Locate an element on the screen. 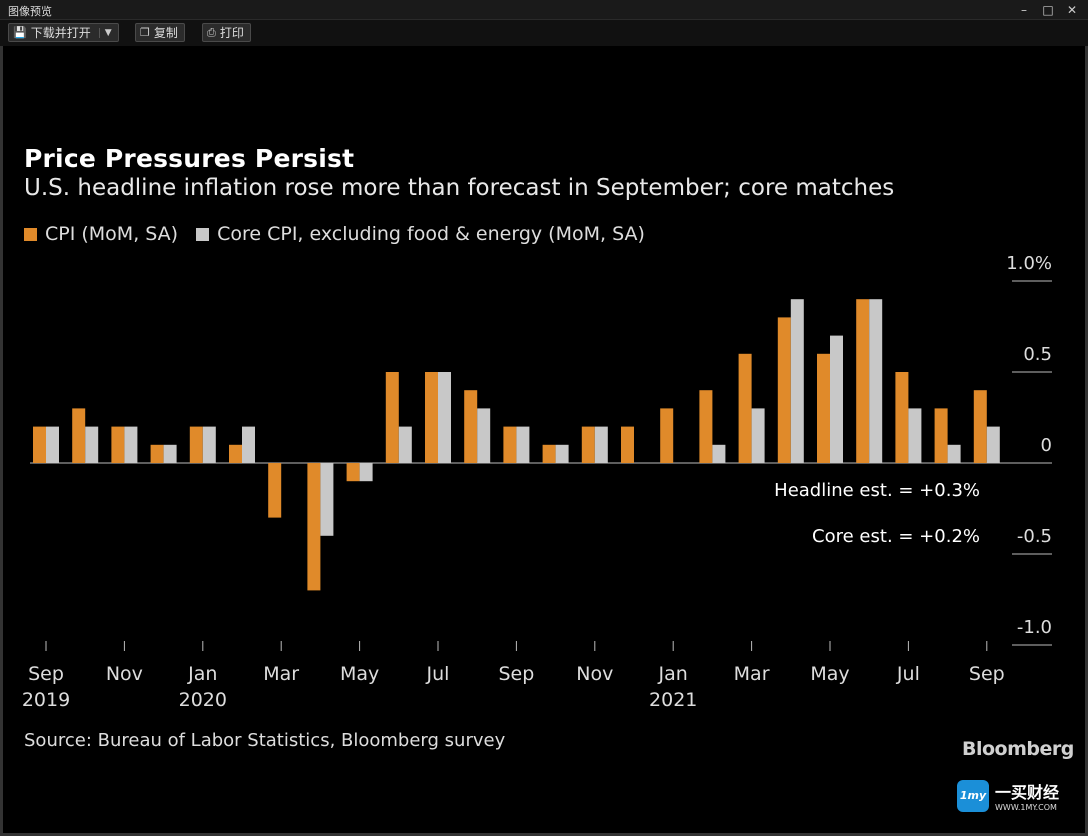 The width and height of the screenshot is (1088, 836). print-label: 打印 is located at coordinates (231, 33).